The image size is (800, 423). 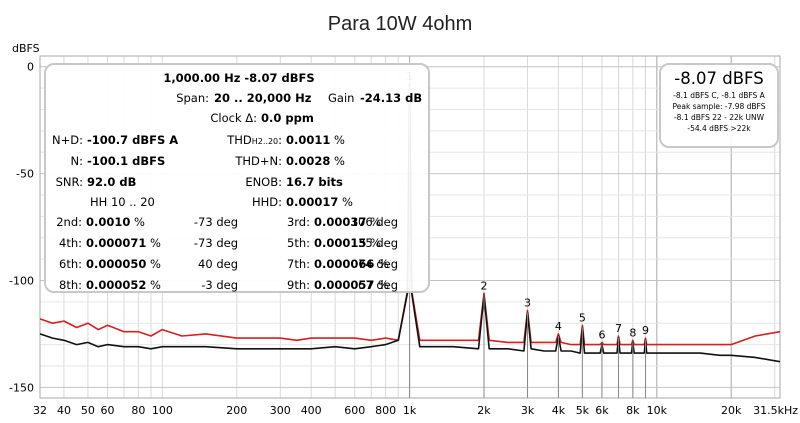 What do you see at coordinates (21, 280) in the screenshot?
I see `y-tick-label: -100` at bounding box center [21, 280].